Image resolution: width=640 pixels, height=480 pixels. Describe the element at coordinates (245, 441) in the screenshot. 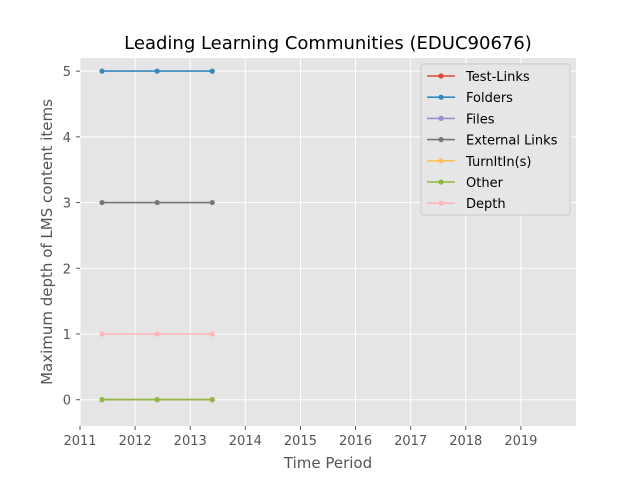

I see `x-tick-label: 2014` at that location.